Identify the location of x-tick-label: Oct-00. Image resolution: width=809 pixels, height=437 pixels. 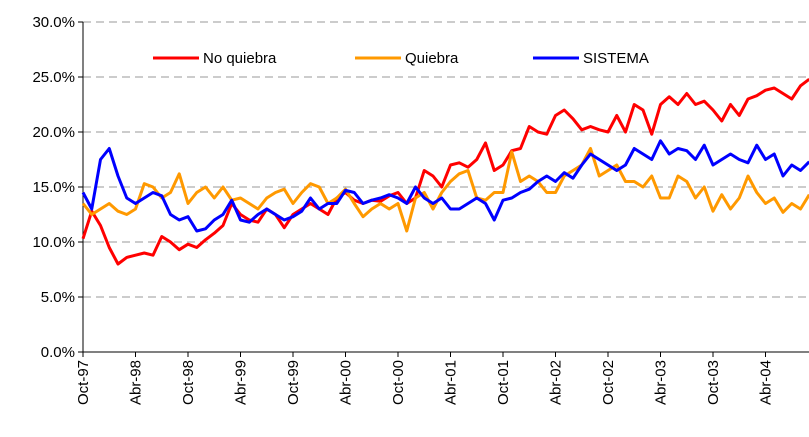
(398, 382).